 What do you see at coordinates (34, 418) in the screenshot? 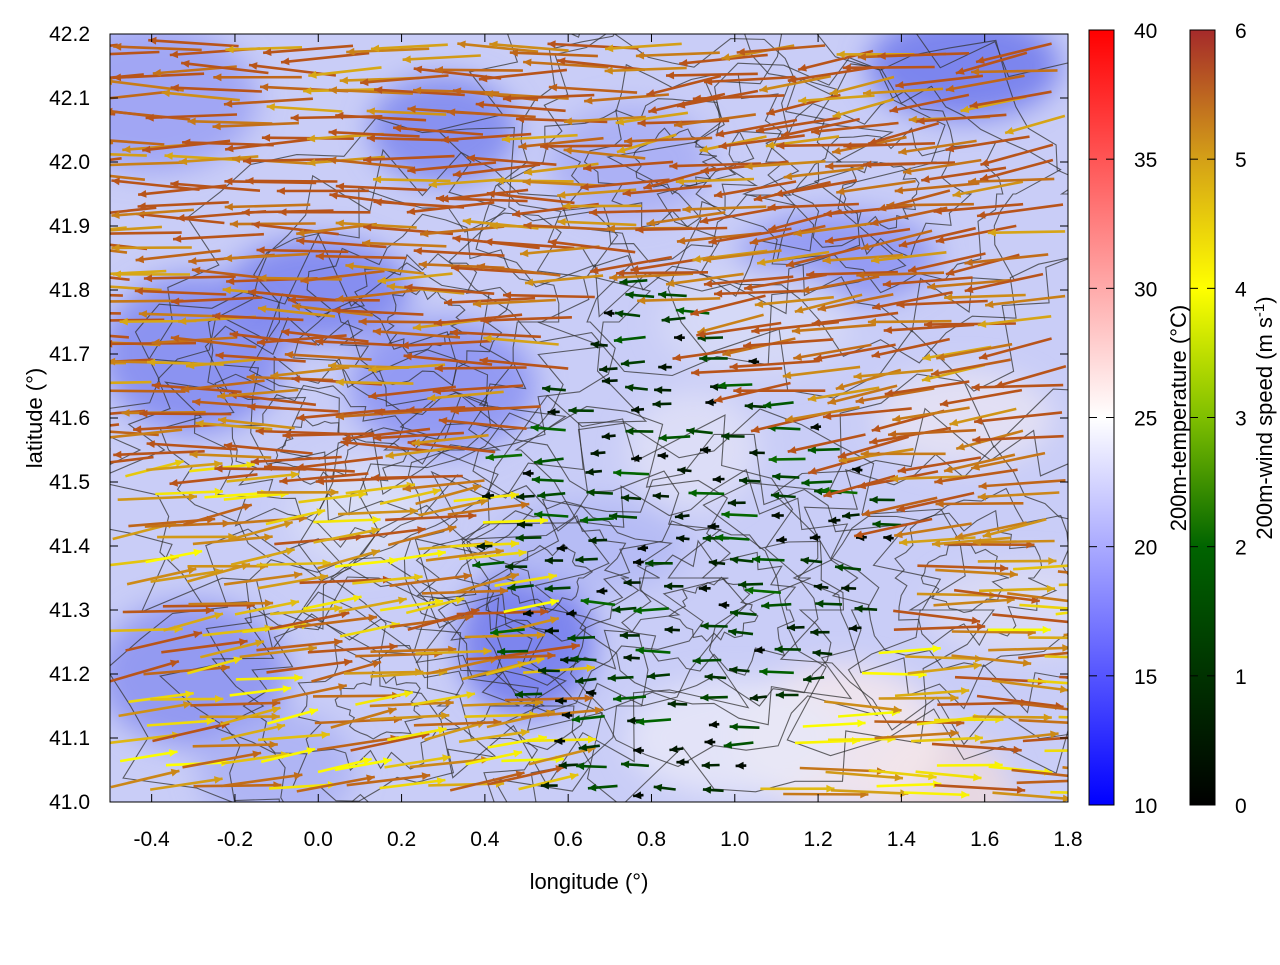
I see `y-axis-label: latitude (°)` at bounding box center [34, 418].